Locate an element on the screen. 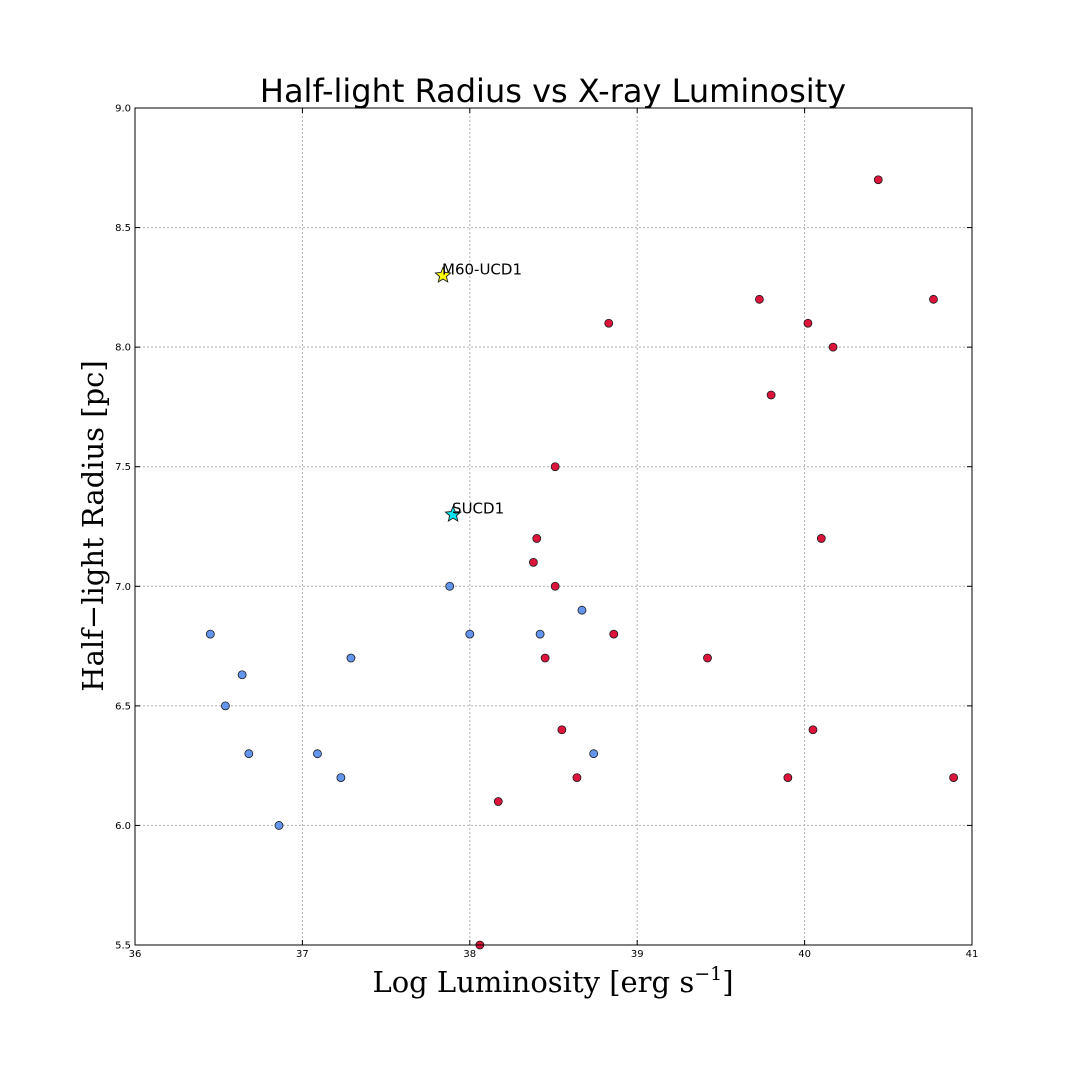 This screenshot has height=1080, width=1080. x-tick-label: 40 is located at coordinates (804, 954).